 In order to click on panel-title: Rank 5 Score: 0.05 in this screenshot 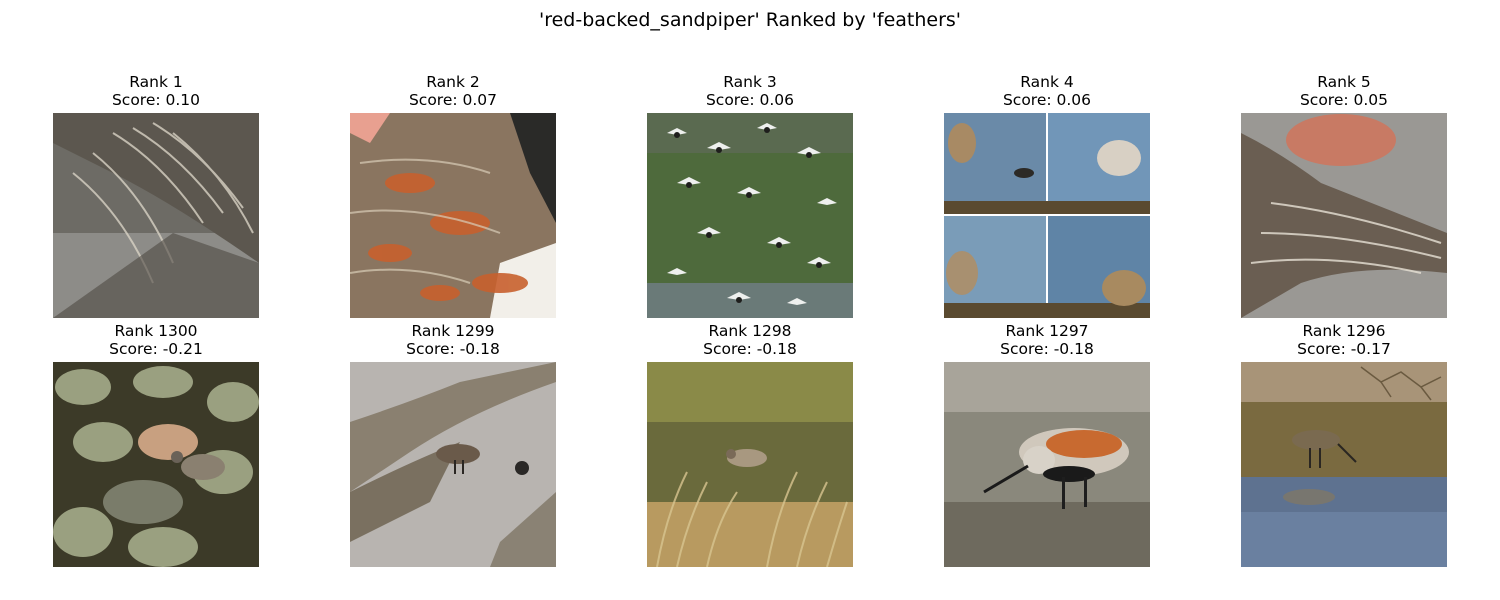, I will do `click(1344, 91)`.